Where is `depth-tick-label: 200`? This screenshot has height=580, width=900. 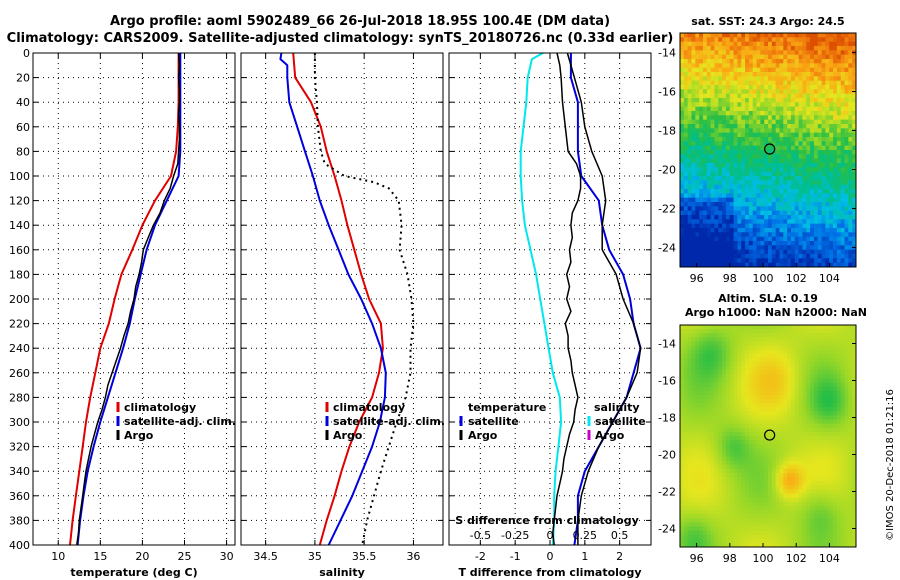 depth-tick-label: 200 is located at coordinates (19, 299).